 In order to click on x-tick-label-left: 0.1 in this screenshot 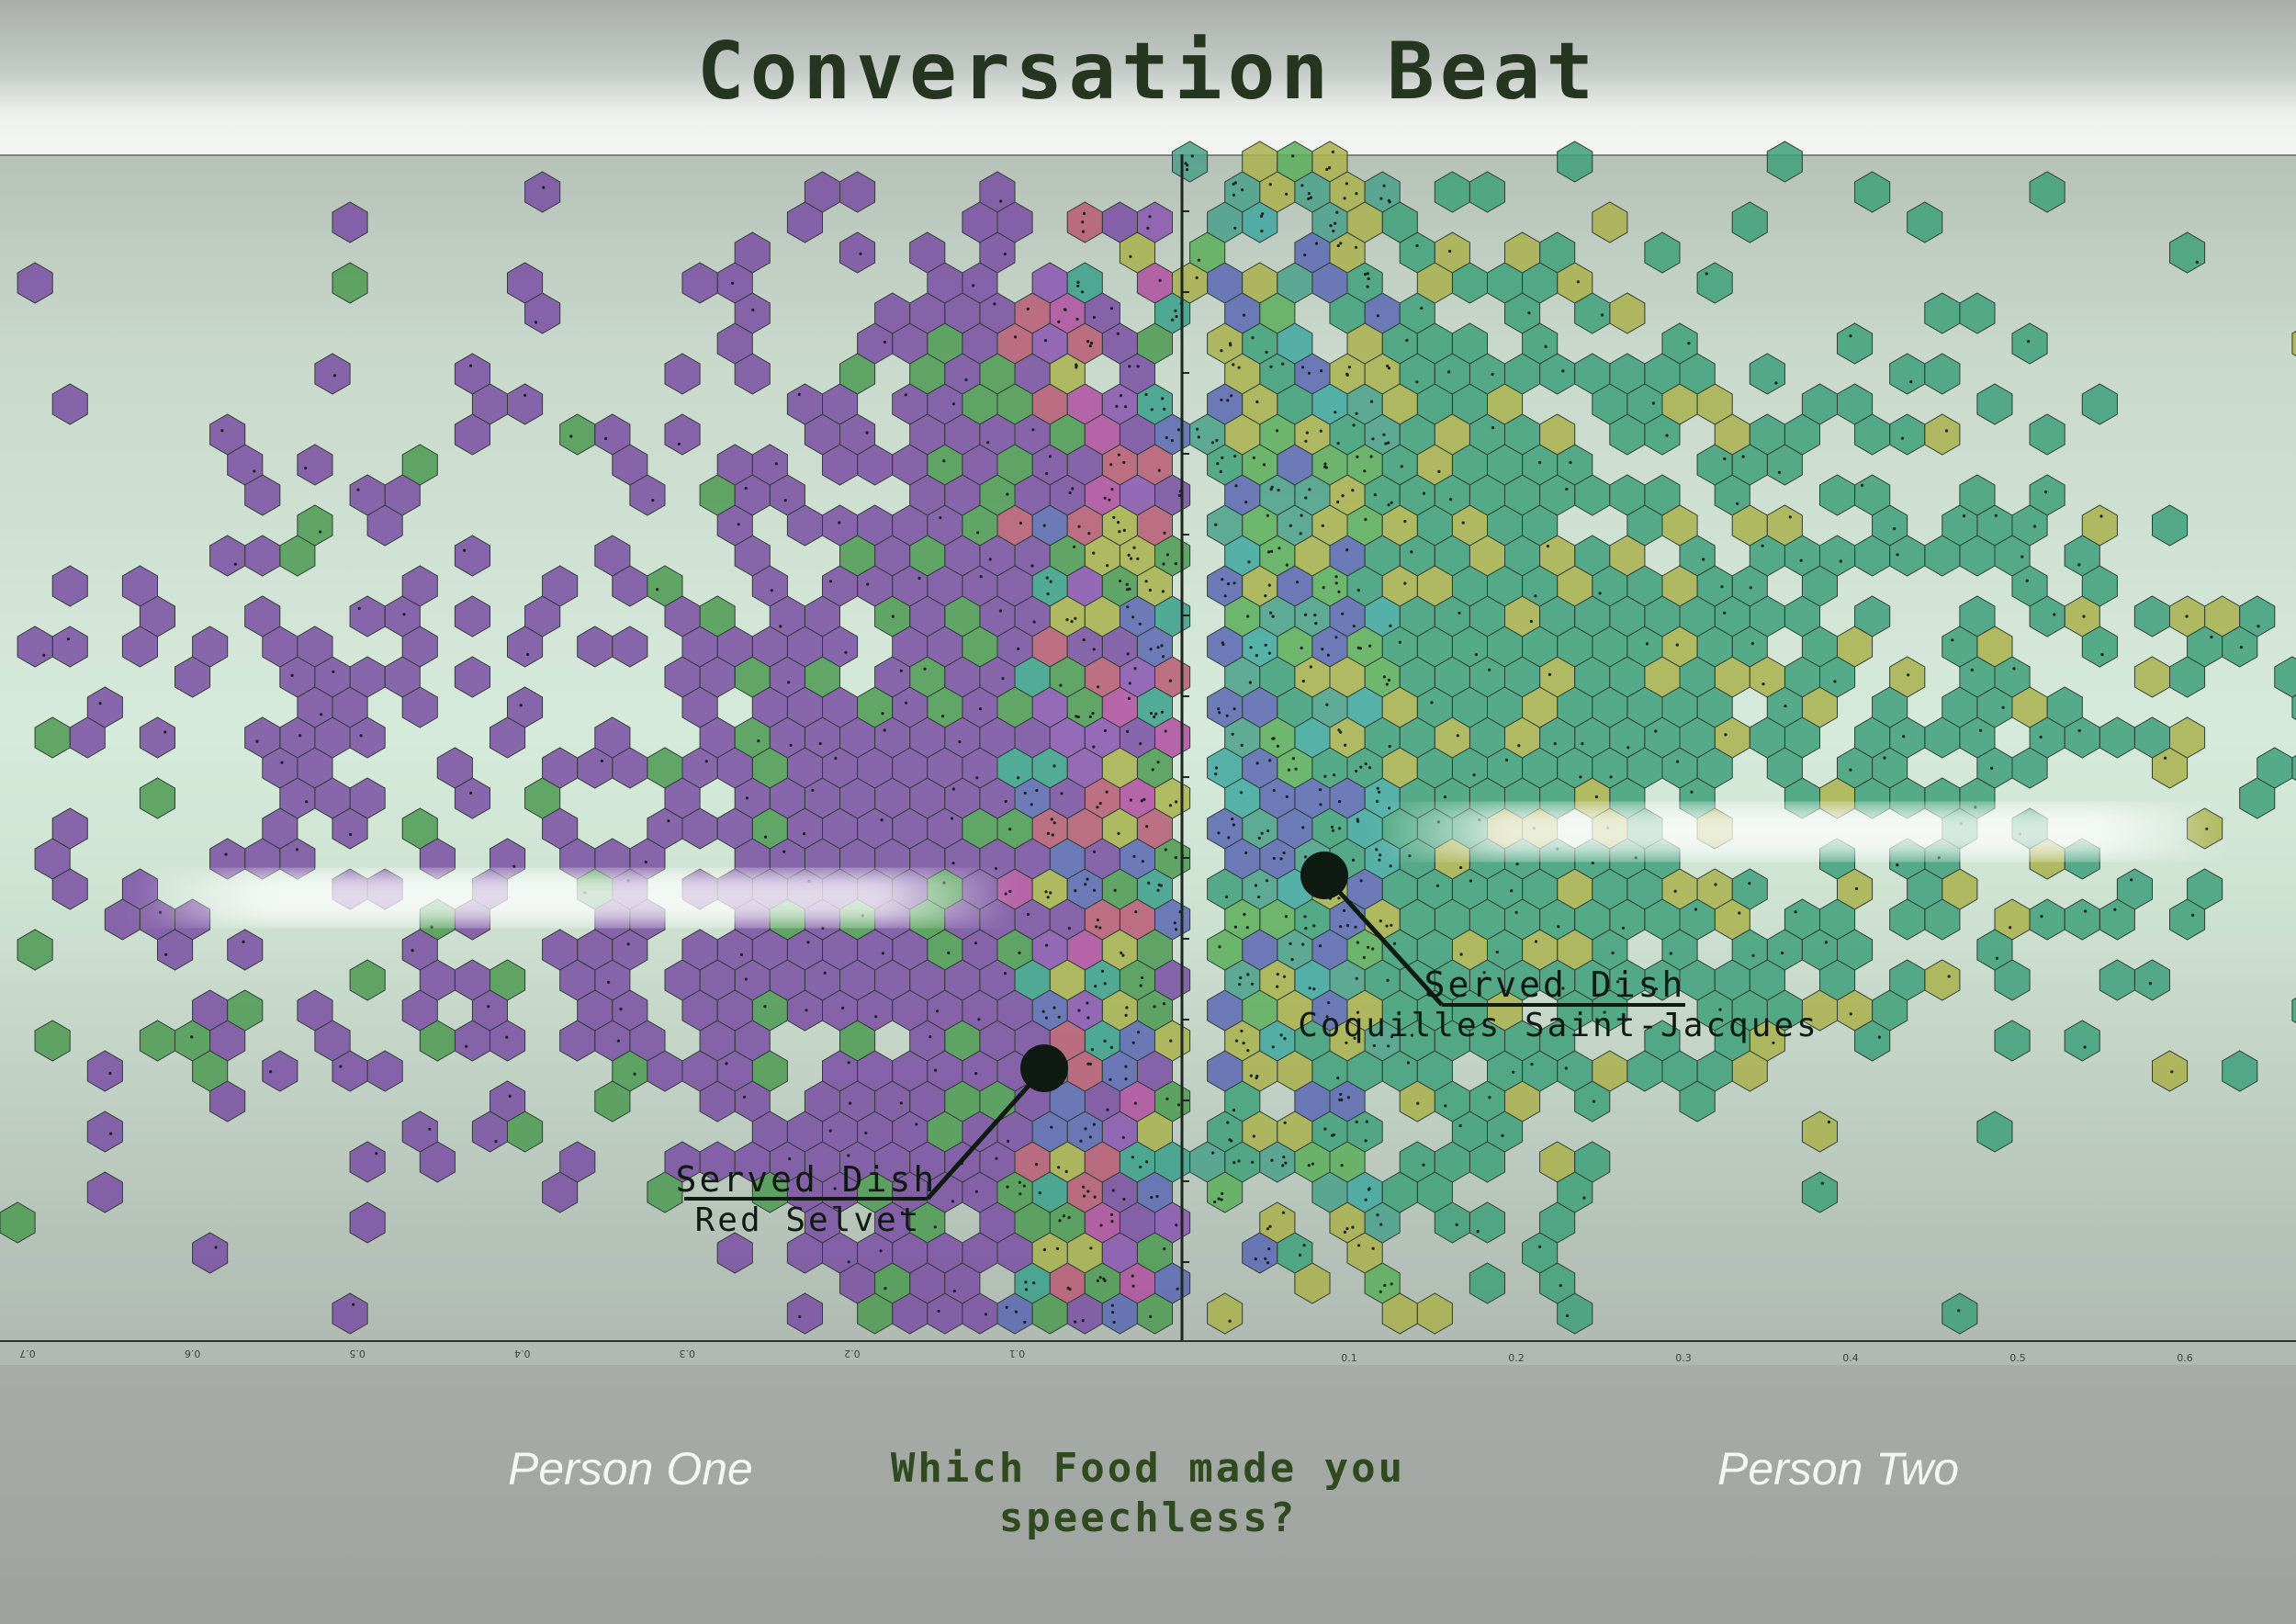, I will do `click(1017, 1353)`.